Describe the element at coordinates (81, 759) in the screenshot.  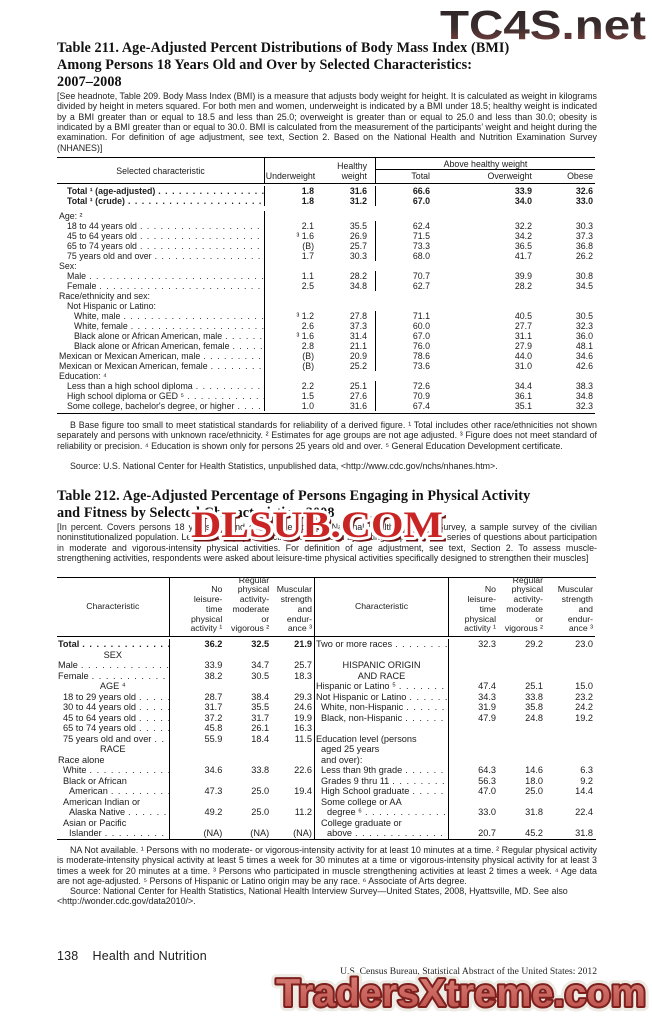
I see `row-label-text: Race alone` at that location.